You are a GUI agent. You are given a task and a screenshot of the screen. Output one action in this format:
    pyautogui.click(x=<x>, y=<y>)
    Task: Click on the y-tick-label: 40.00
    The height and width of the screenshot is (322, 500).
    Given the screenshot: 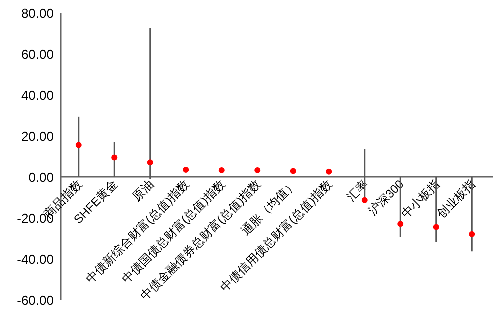 What is the action you would take?
    pyautogui.click(x=37, y=95)
    